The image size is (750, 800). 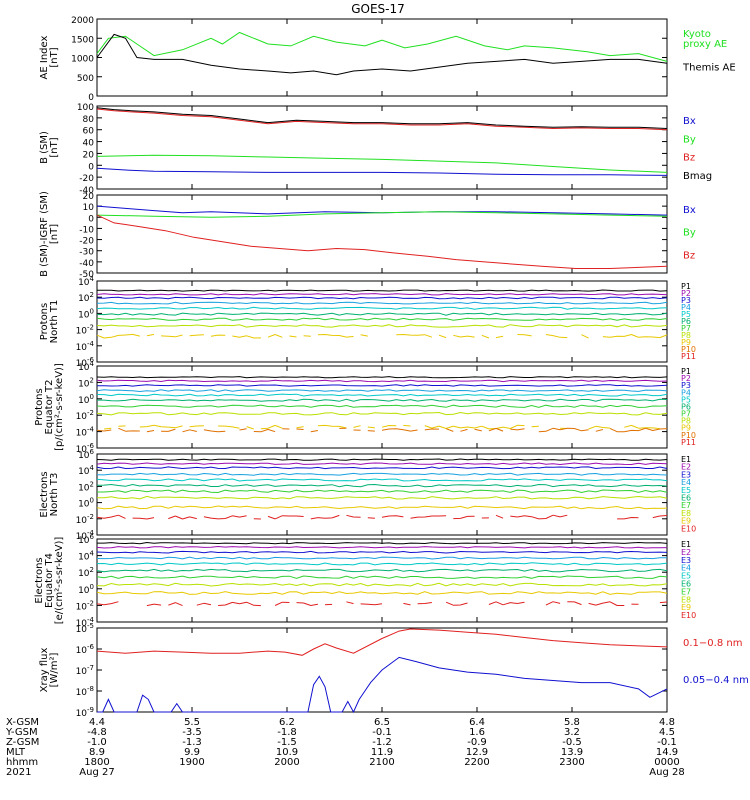 I want to click on series-line-bx, so click(x=382, y=171).